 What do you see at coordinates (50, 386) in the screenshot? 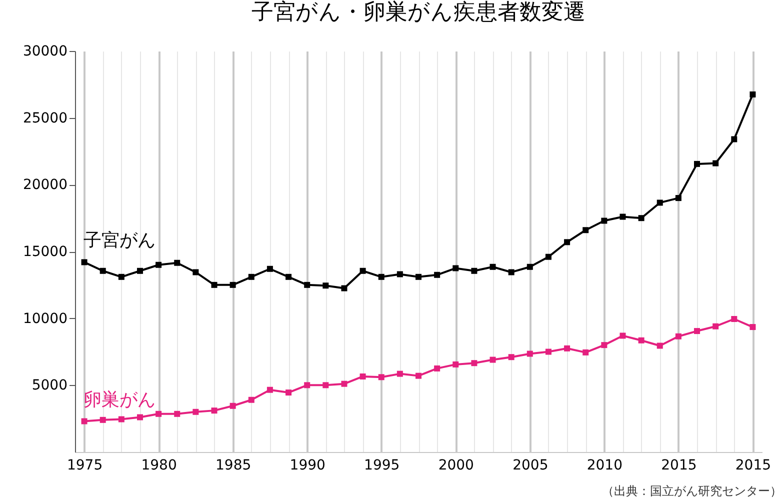
I see `y-tick-label: 5000` at bounding box center [50, 386].